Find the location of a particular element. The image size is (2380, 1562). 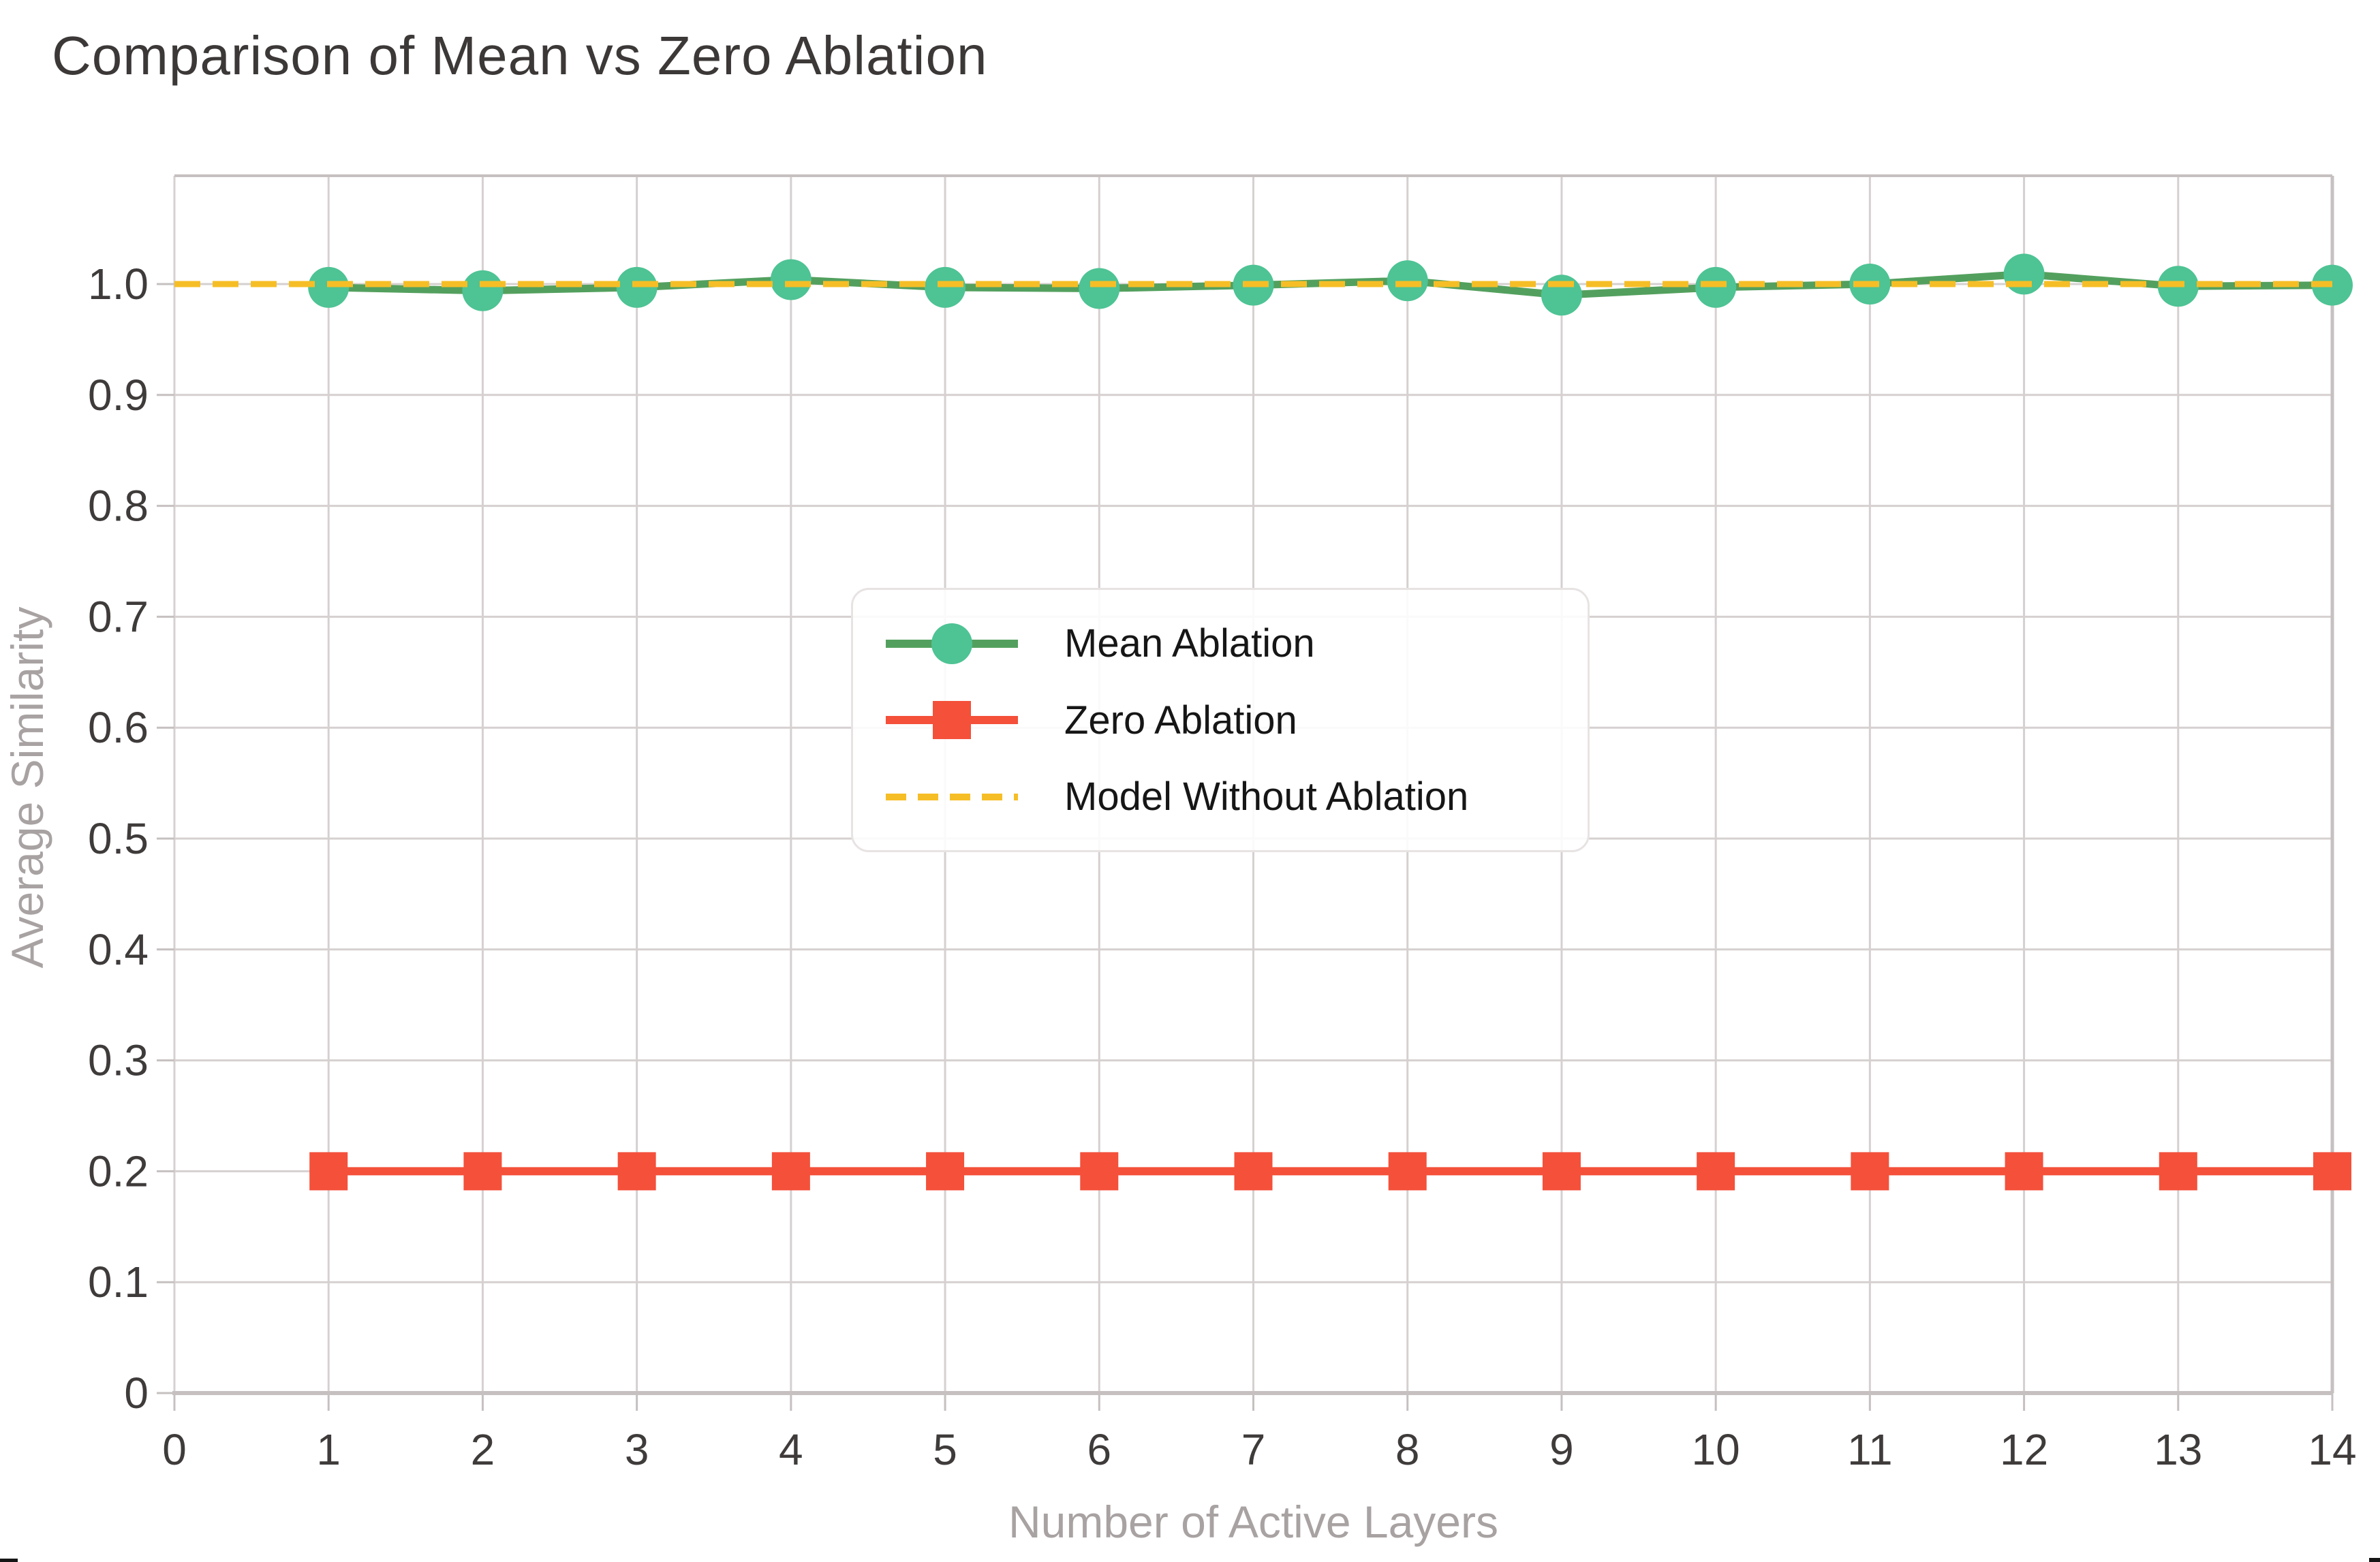

x-tick-label: 13 is located at coordinates (2178, 1449).